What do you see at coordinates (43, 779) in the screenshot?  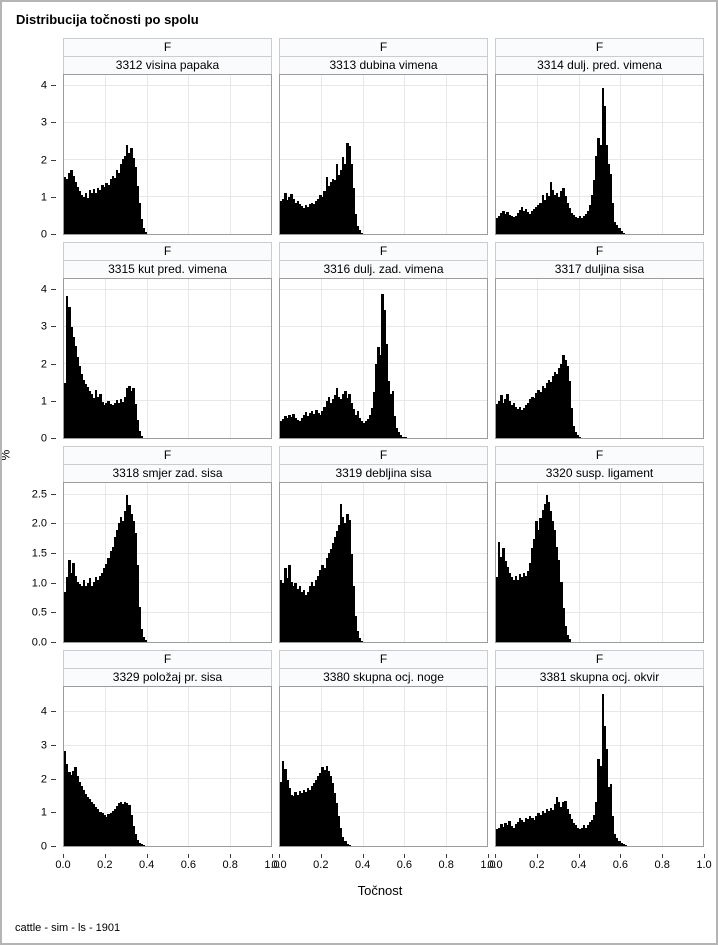 I see `y-tick-label: 2` at bounding box center [43, 779].